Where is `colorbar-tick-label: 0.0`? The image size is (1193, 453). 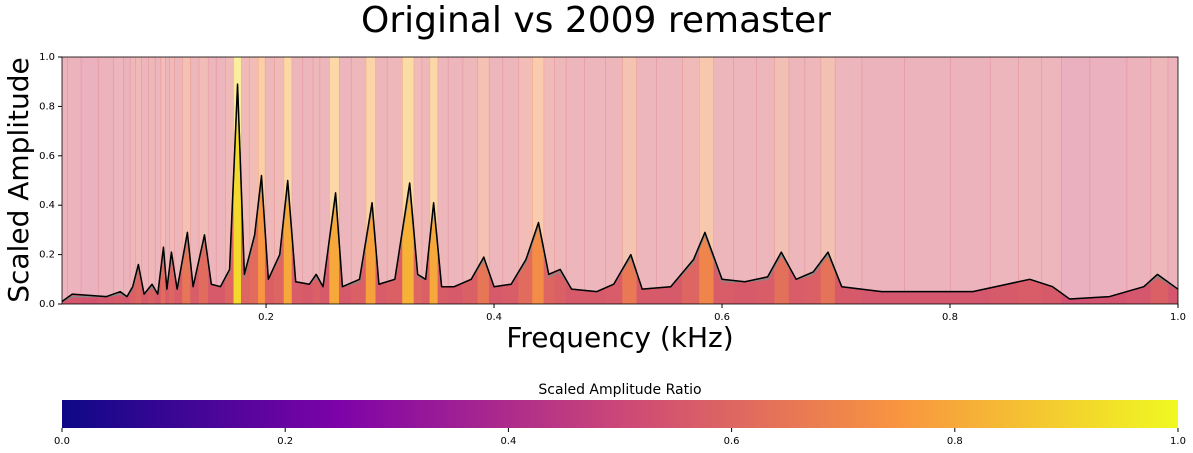
colorbar-tick-label: 0.0 is located at coordinates (62, 441).